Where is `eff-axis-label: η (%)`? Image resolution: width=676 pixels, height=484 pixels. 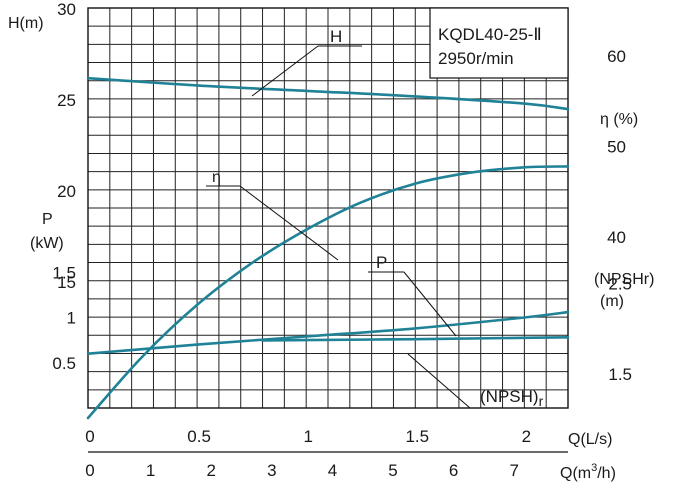
eff-axis-label: η (%) is located at coordinates (619, 119).